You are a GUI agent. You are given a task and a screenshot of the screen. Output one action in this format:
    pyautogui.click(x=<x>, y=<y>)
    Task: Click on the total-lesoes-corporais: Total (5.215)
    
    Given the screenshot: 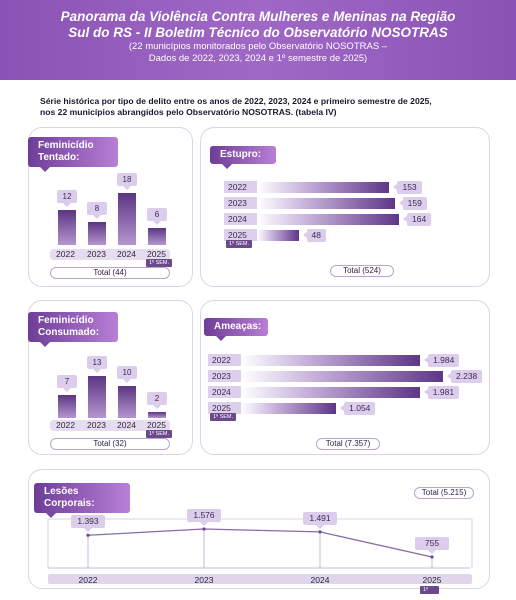 What is the action you would take?
    pyautogui.click(x=444, y=493)
    